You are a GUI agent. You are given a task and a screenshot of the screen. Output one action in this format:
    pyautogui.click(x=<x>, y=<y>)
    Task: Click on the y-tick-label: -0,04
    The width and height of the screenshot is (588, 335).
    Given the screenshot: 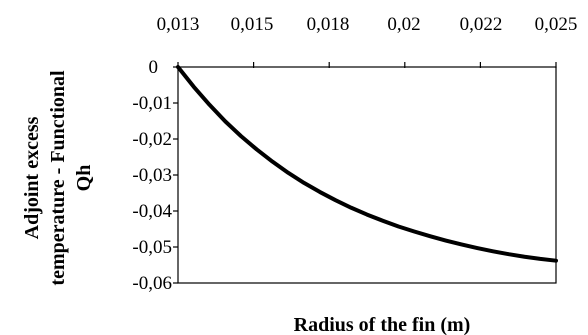 What is the action you would take?
    pyautogui.click(x=152, y=211)
    